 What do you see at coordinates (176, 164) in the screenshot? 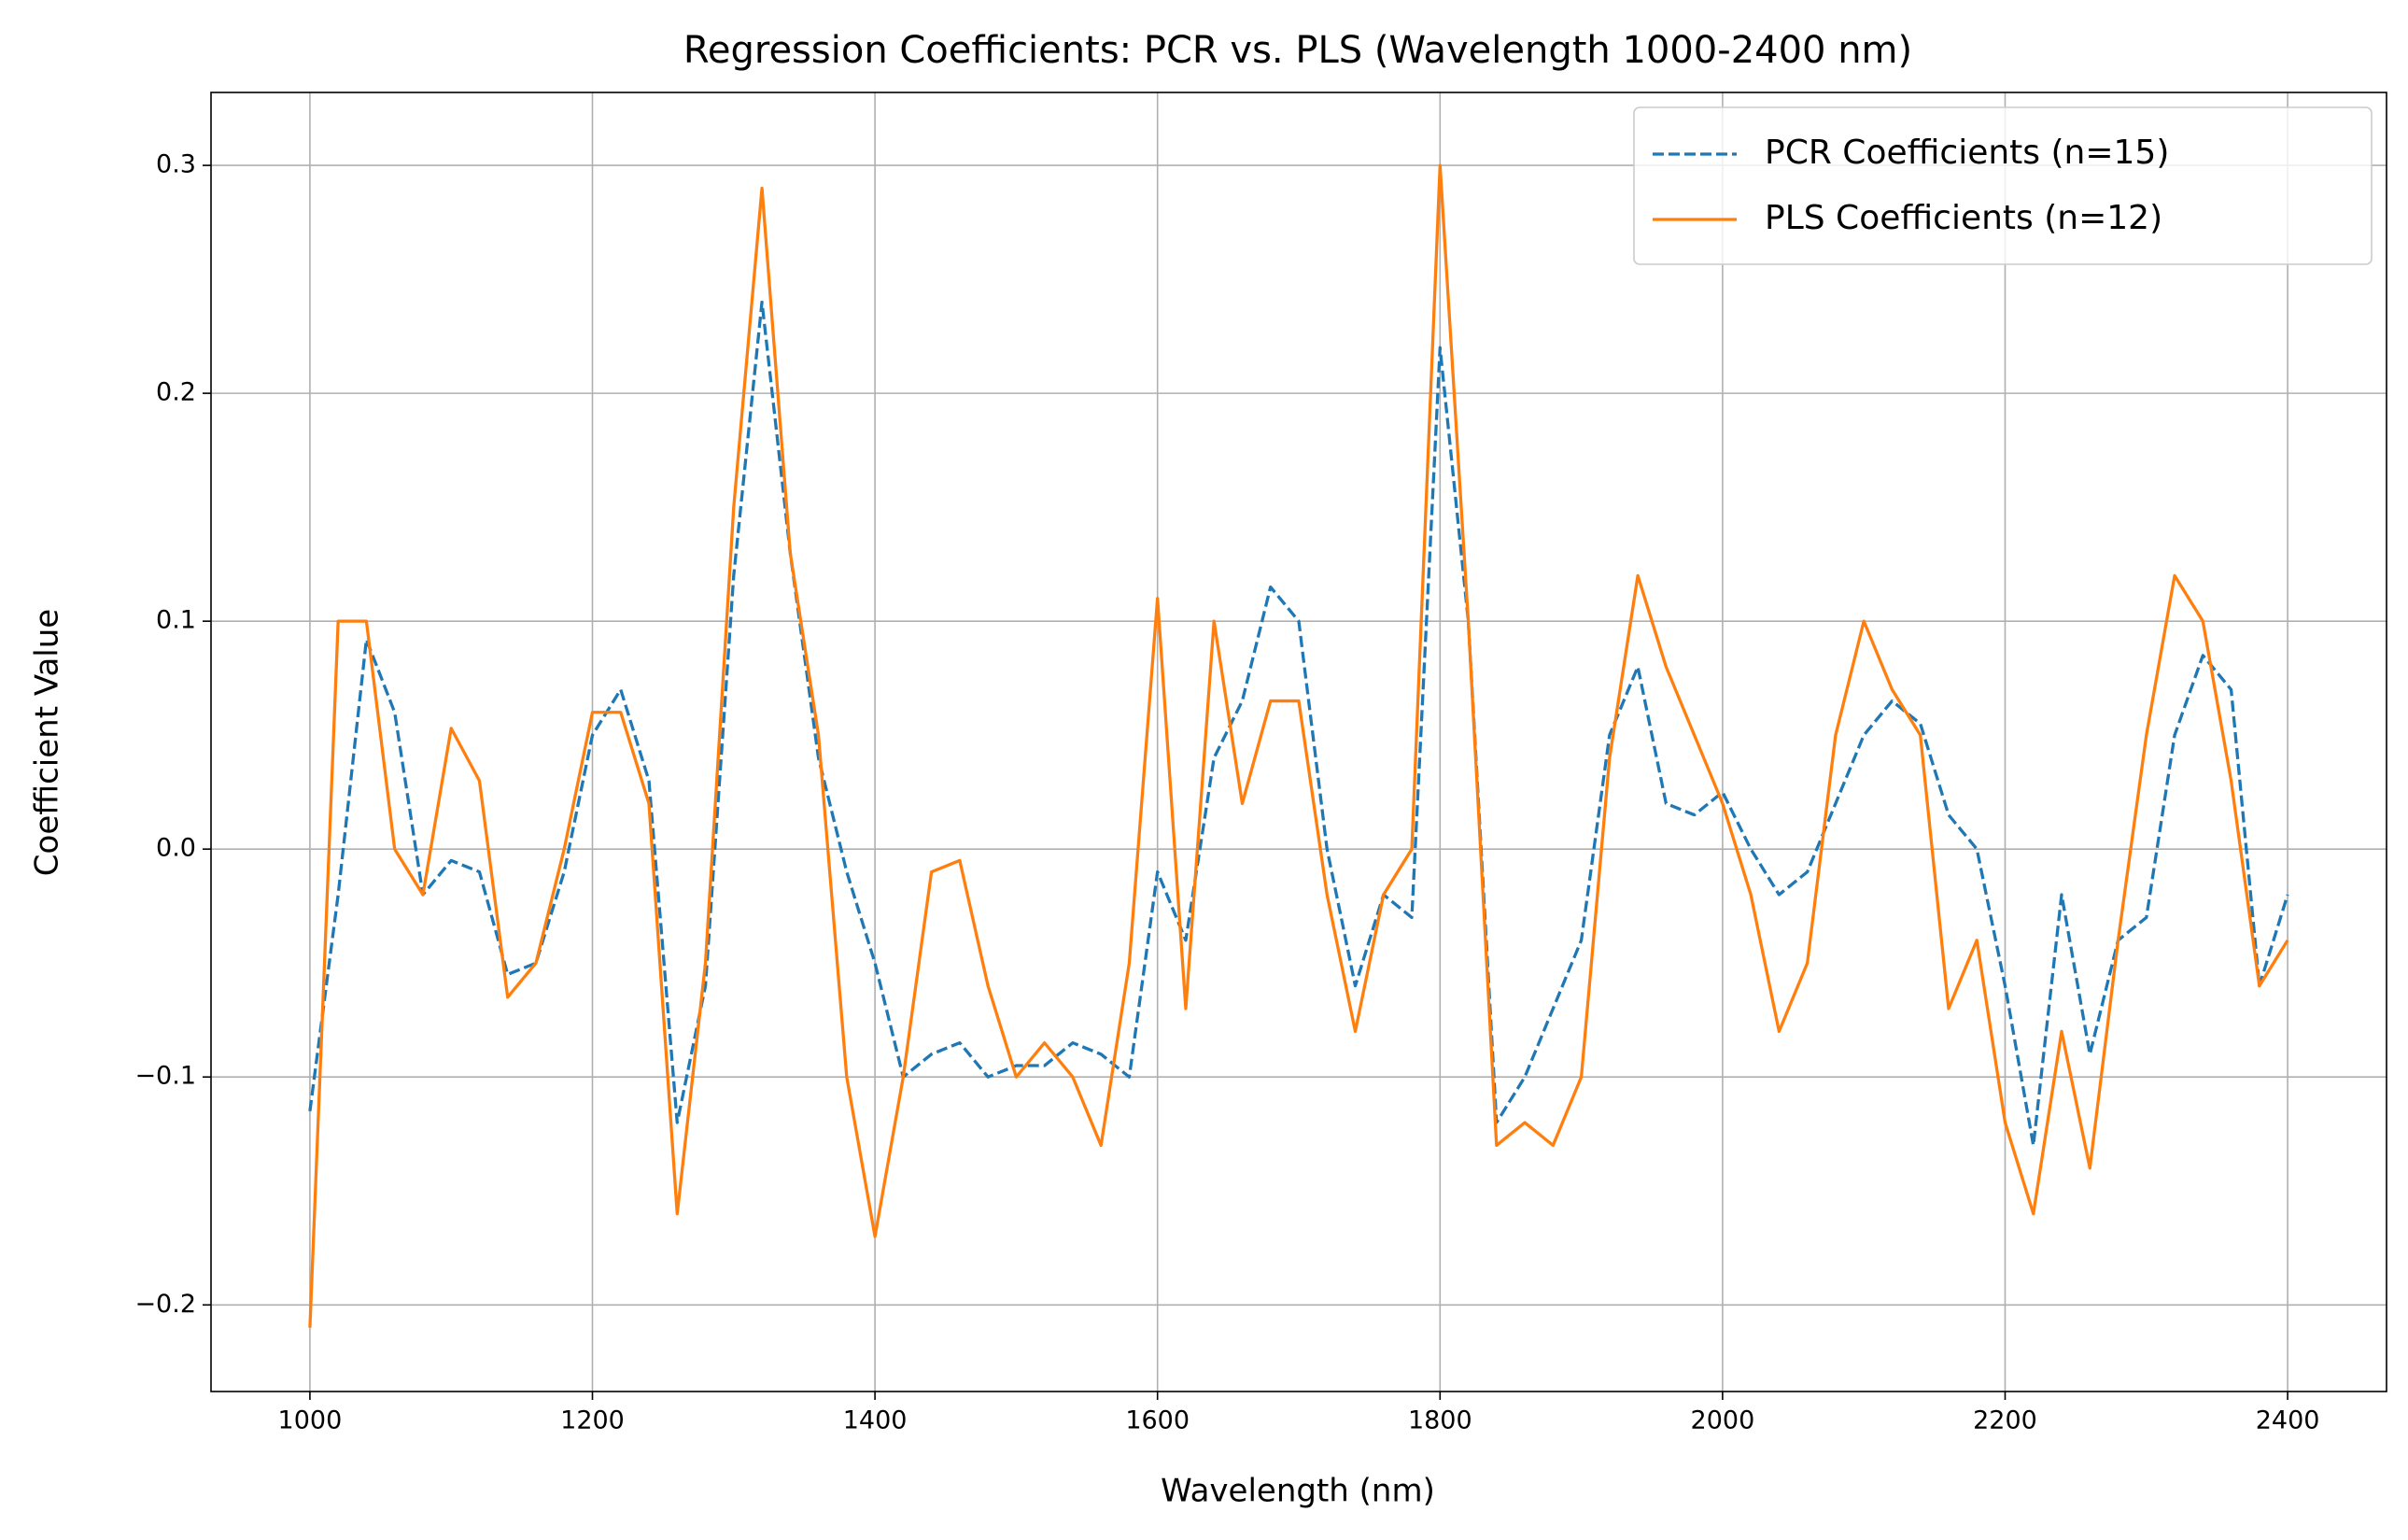
I see `y-tick-label: 0.3` at bounding box center [176, 164].